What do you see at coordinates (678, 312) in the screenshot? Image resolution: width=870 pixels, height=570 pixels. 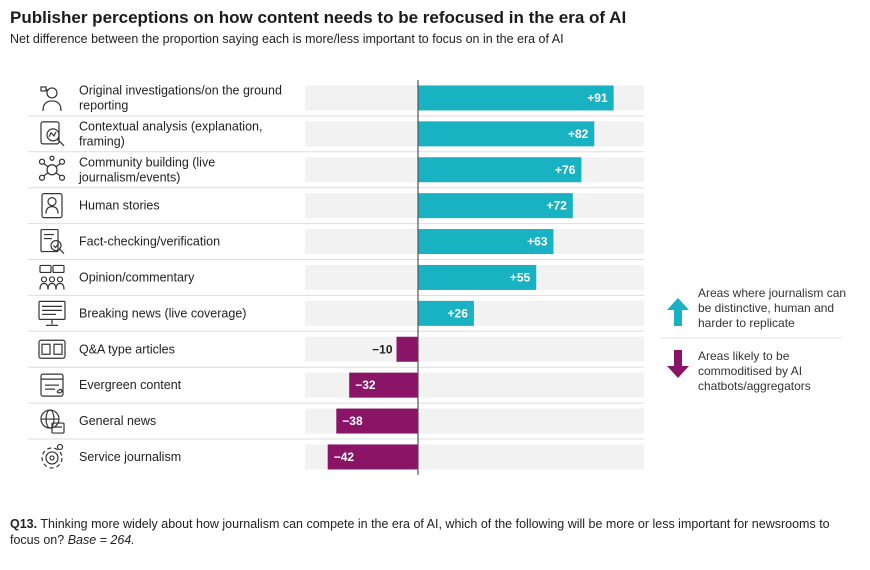 I see `arrow-up-icon` at bounding box center [678, 312].